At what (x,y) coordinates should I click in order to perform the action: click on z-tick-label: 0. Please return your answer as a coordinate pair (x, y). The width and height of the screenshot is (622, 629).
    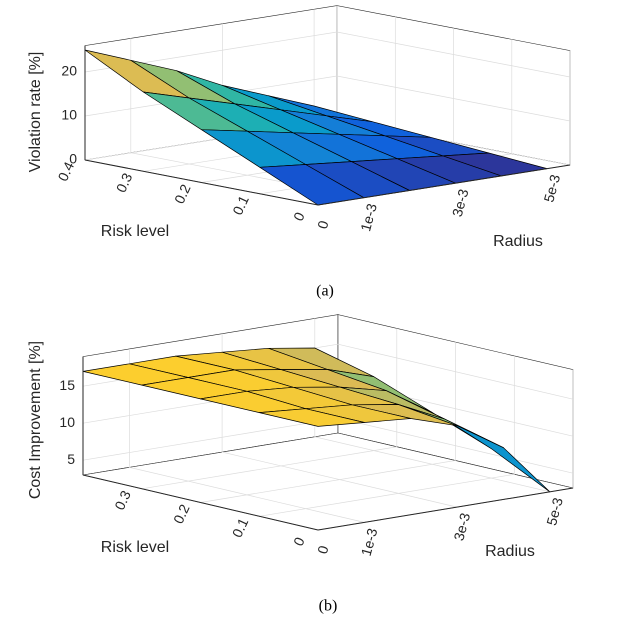
    Looking at the image, I should click on (73, 159).